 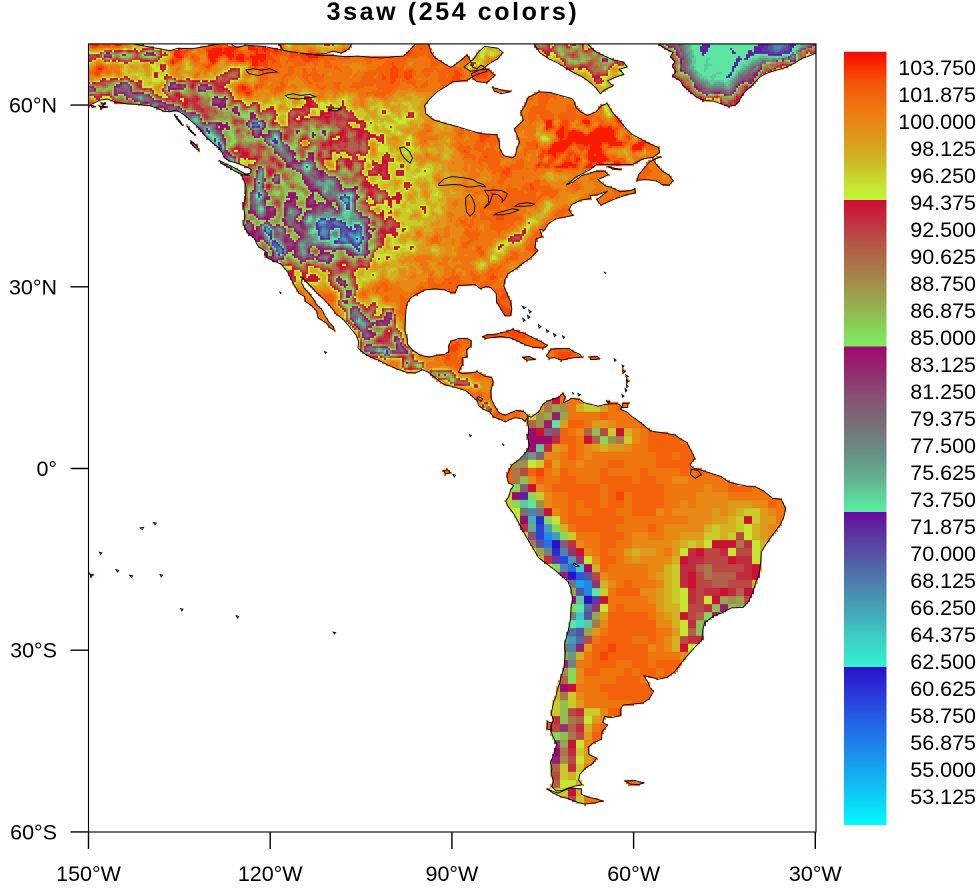 I want to click on svg-text: 86.875, so click(x=943, y=311).